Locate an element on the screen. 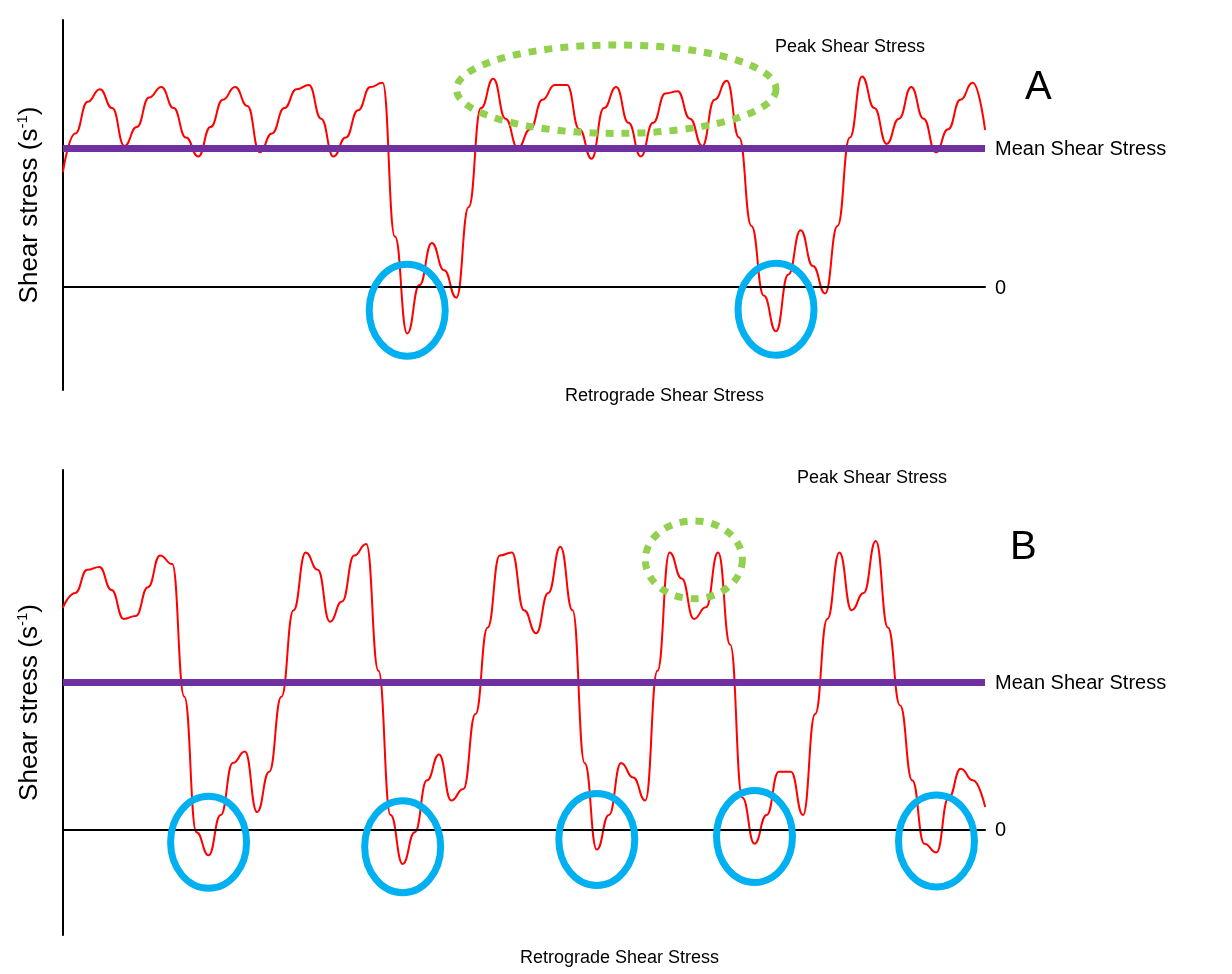 The width and height of the screenshot is (1232, 974). text: A is located at coordinates (1038, 85).